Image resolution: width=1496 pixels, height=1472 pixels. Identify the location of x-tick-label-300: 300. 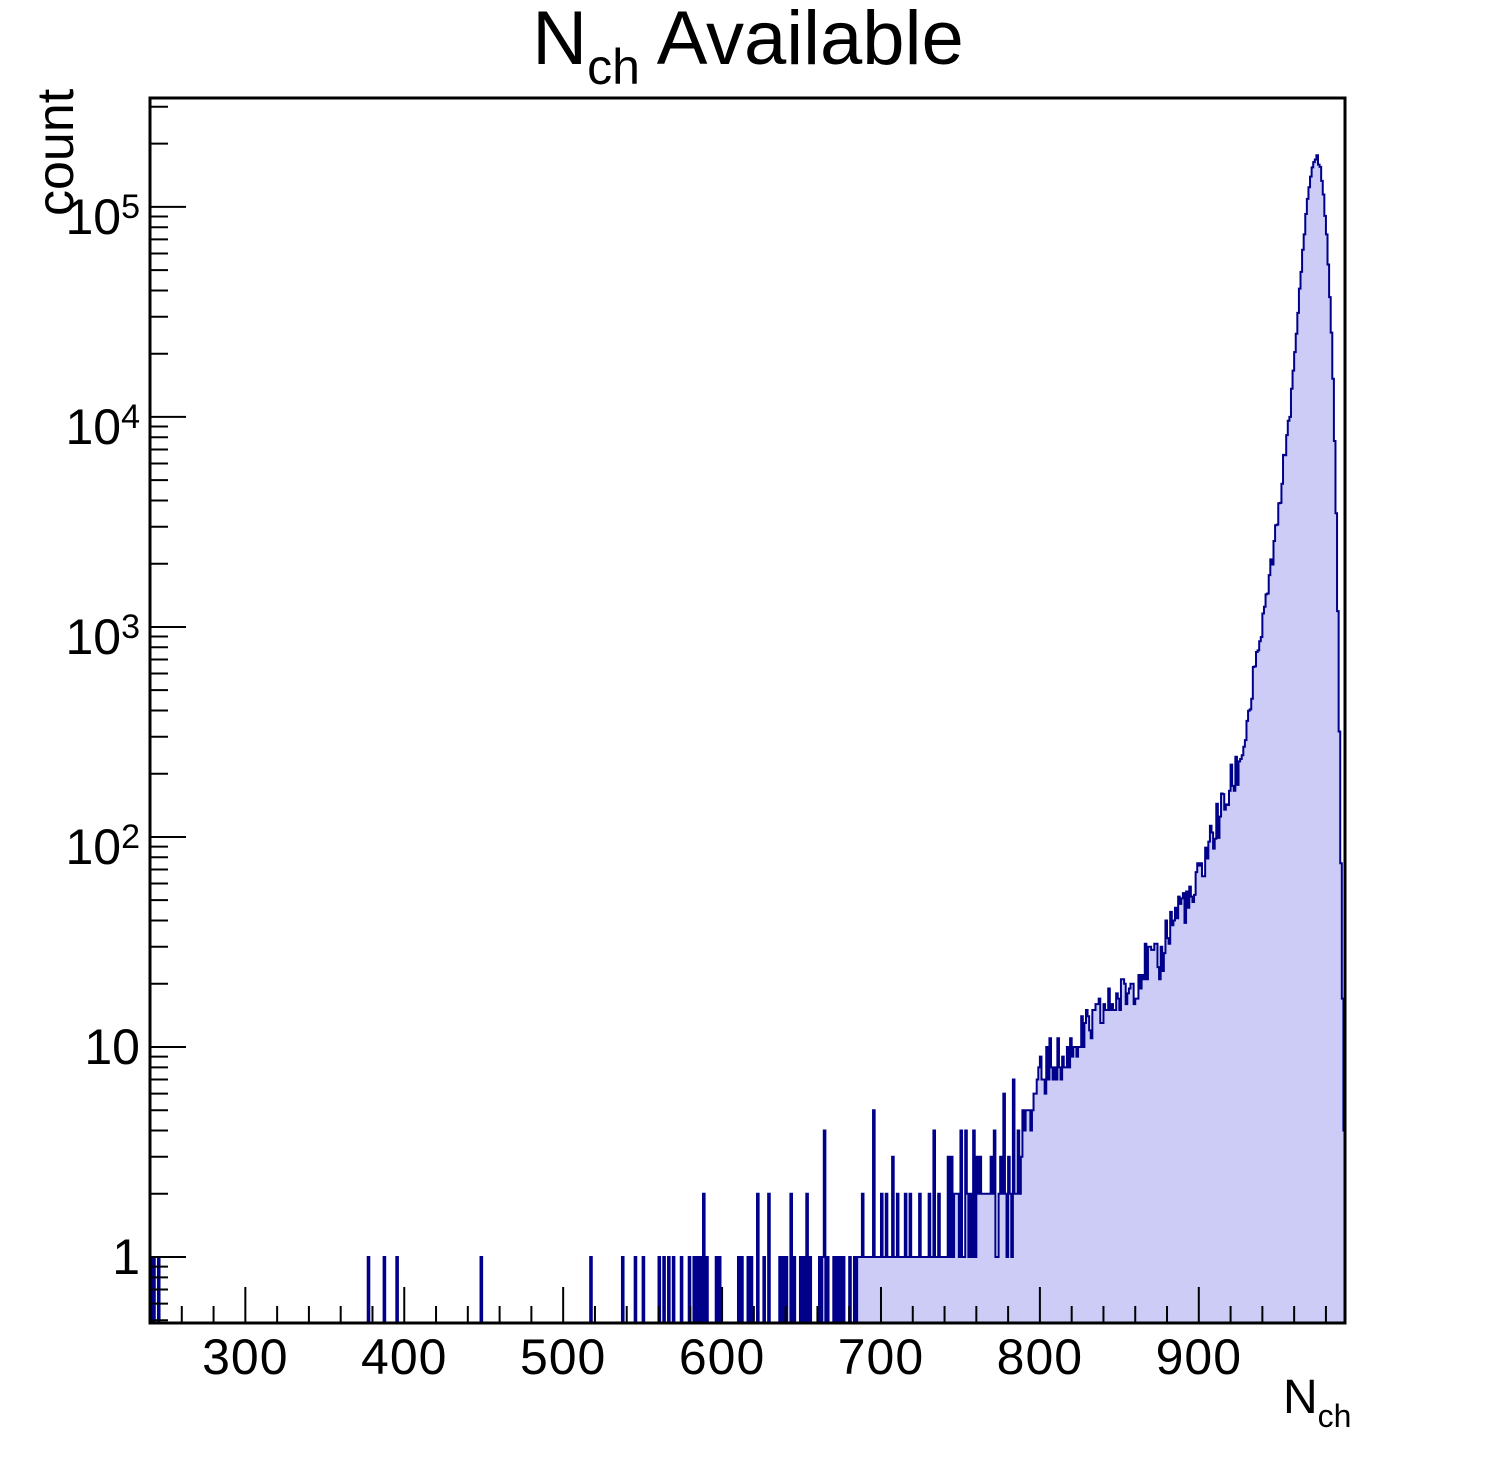
(245, 1357).